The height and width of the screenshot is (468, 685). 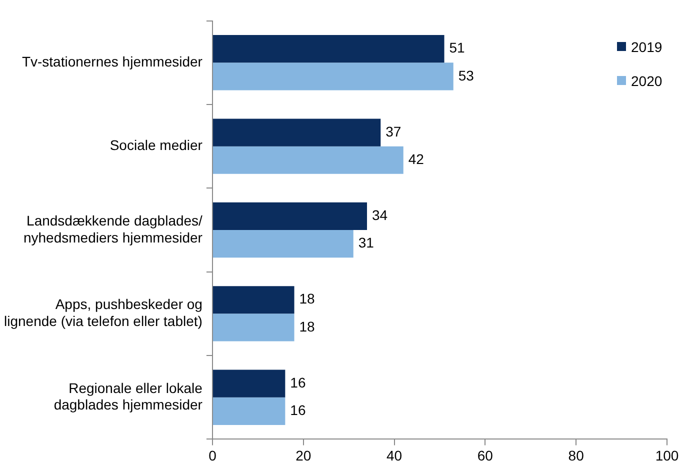 I want to click on x-tick-label: 100, so click(x=667, y=455).